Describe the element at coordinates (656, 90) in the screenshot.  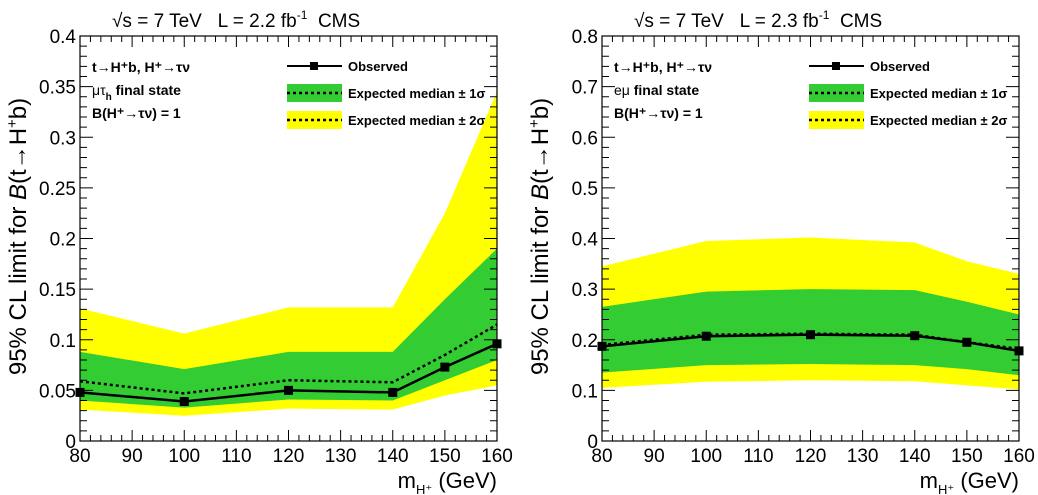
I see `final-state-label: eμ final state` at that location.